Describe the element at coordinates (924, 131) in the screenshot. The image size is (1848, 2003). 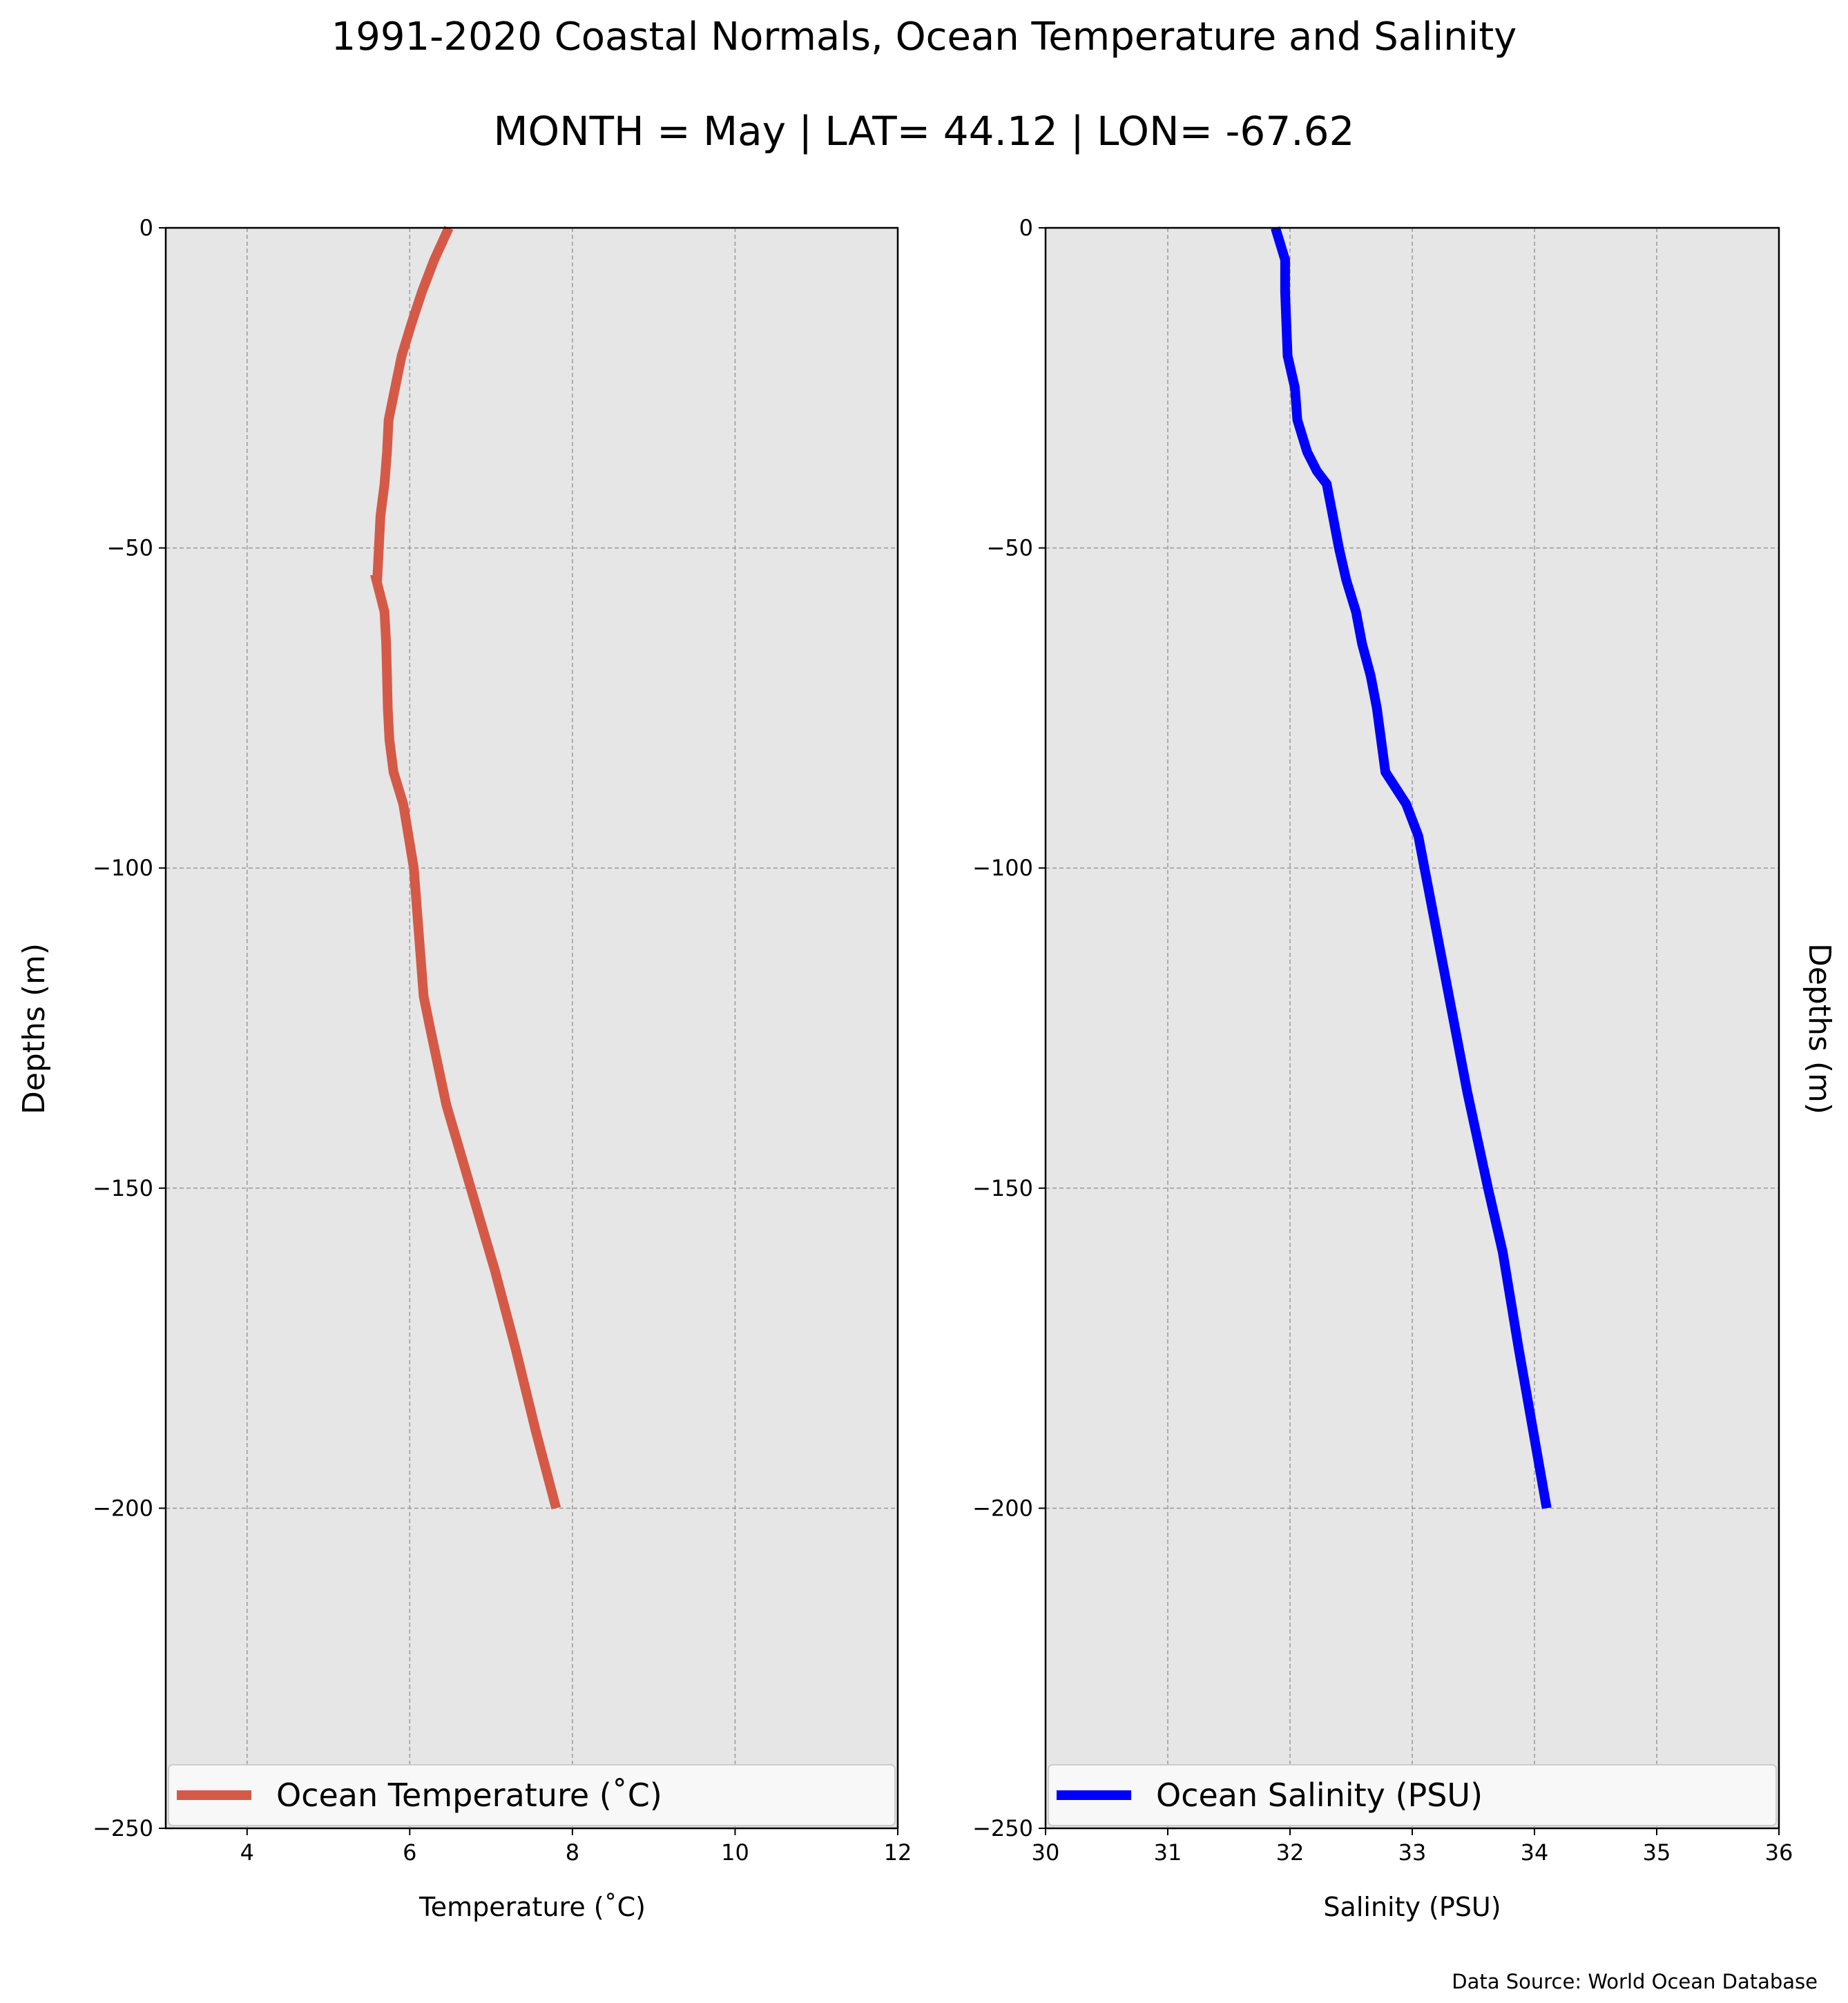
I see `chart-subtitle: MONTH = May | LAT= 44.12 | LON= -67.62` at that location.